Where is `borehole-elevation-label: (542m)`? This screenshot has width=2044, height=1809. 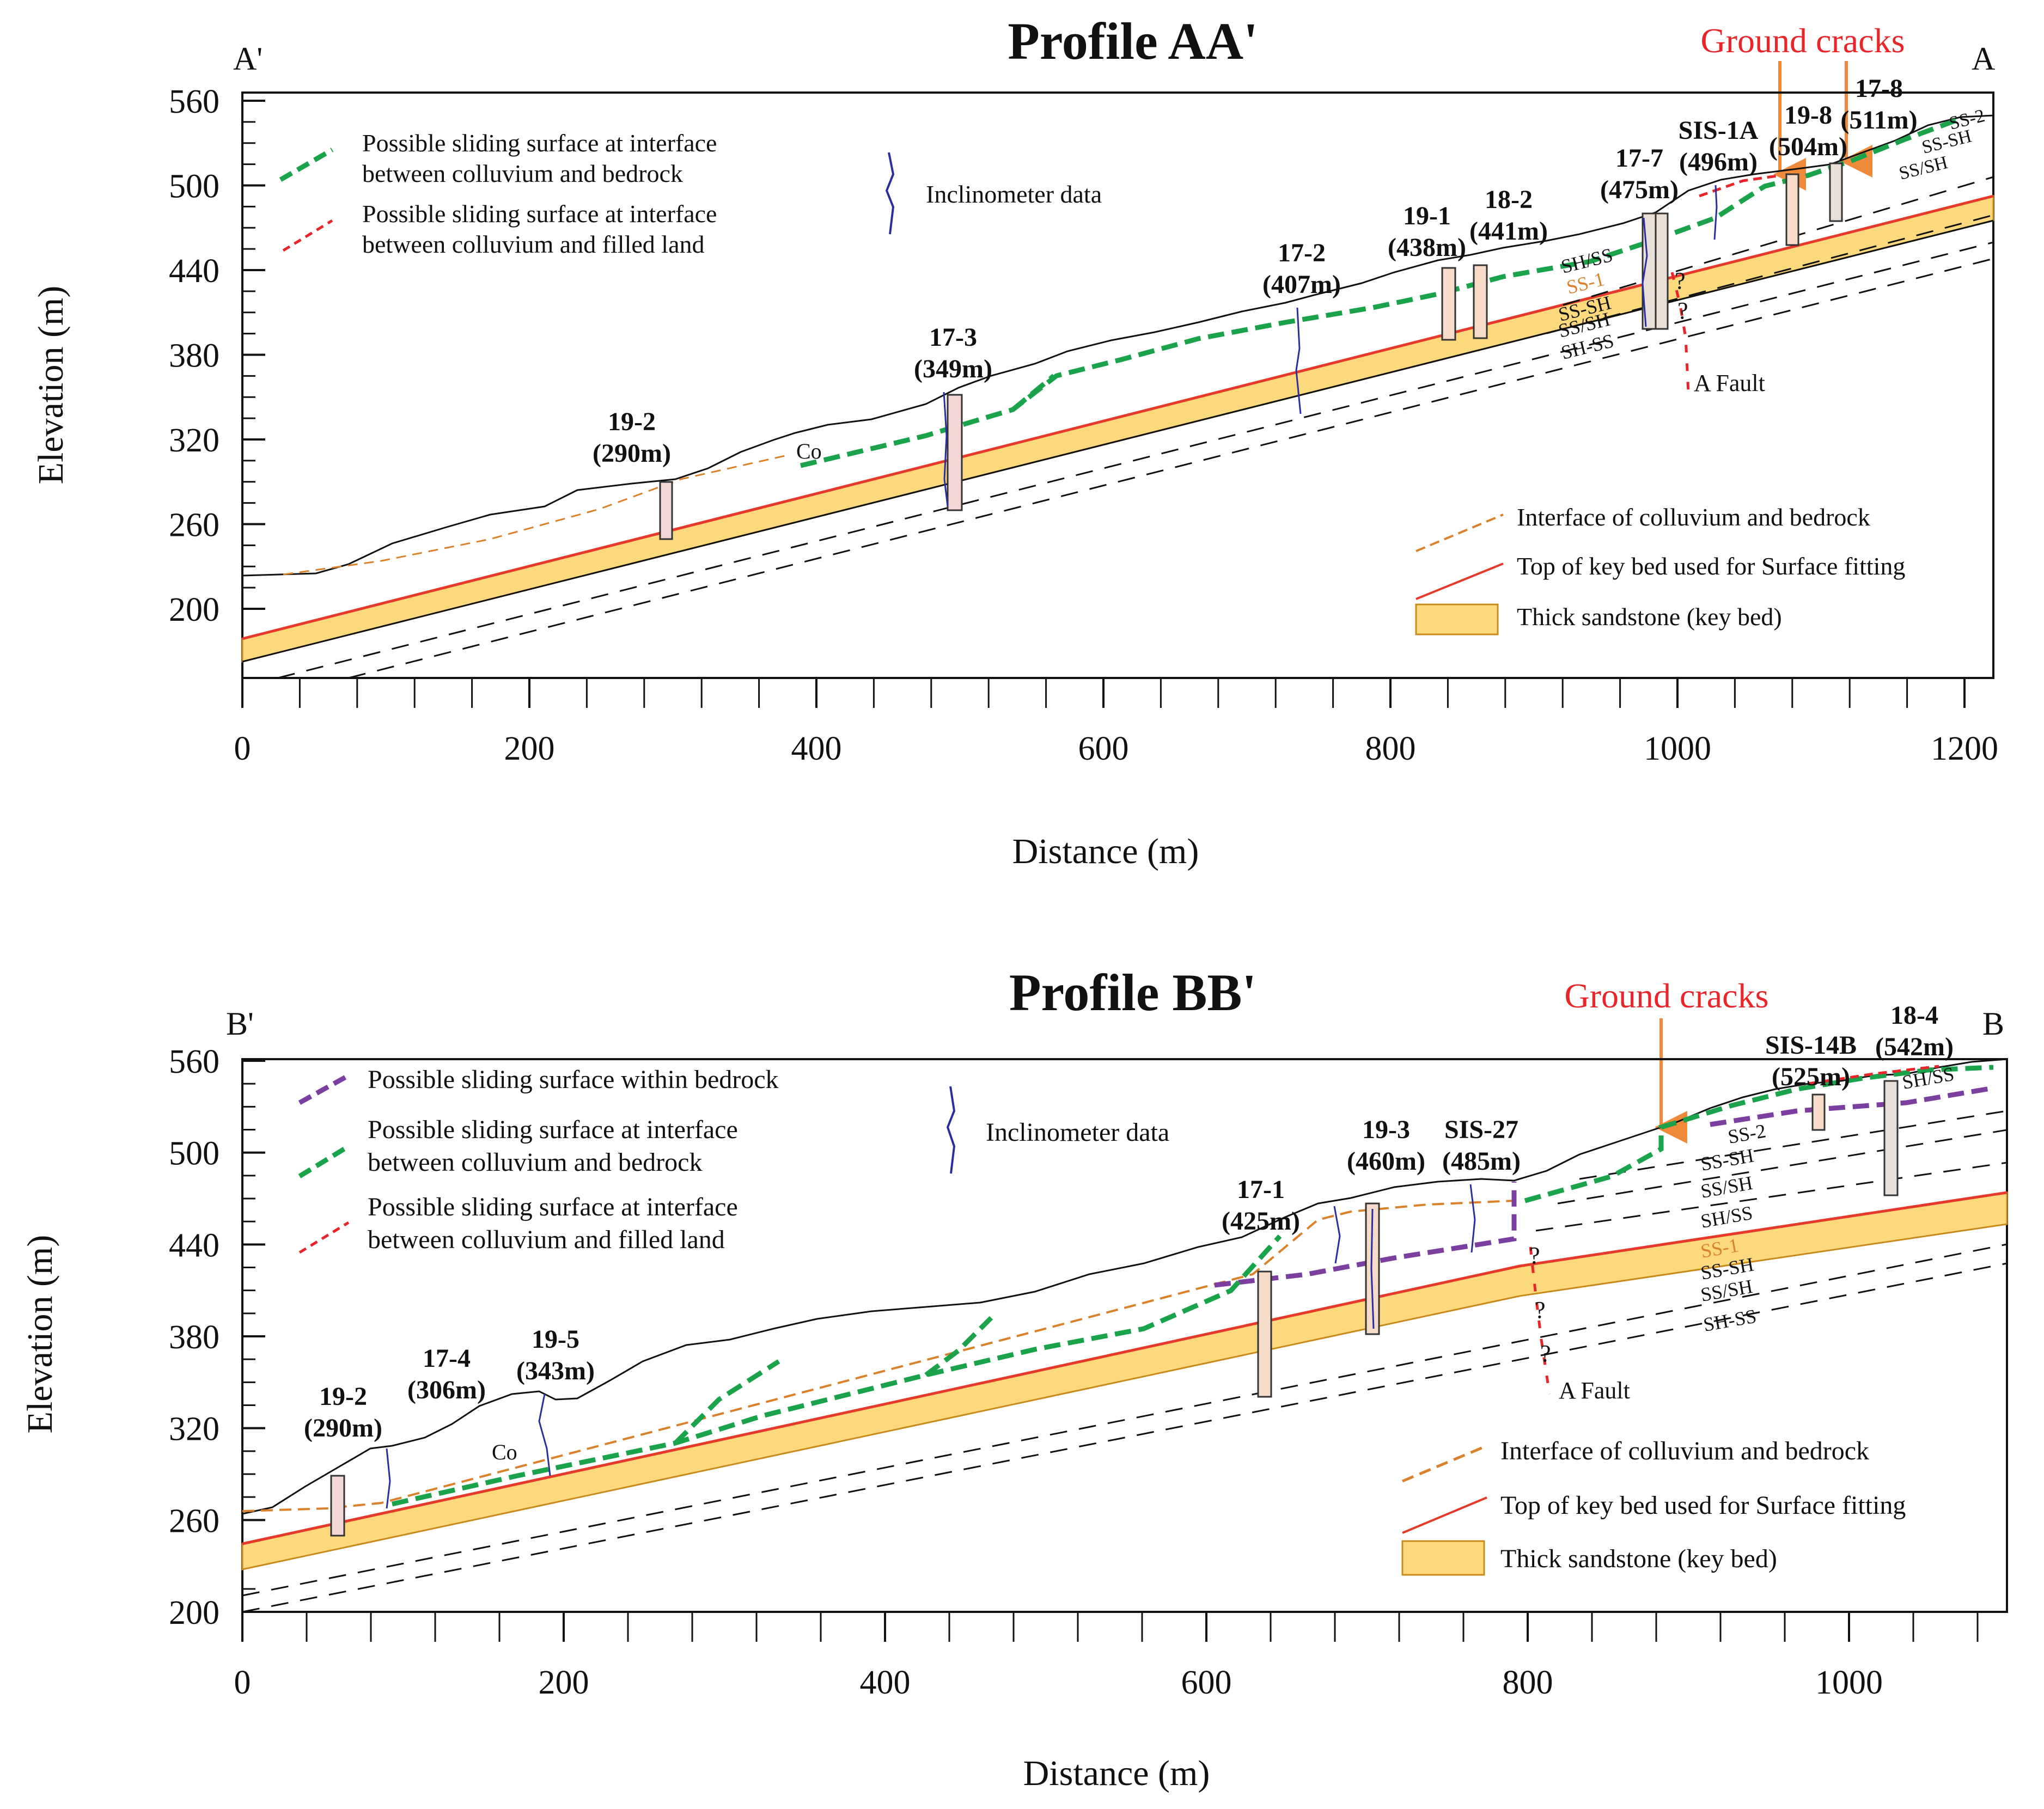
borehole-elevation-label: (542m) is located at coordinates (1914, 1046).